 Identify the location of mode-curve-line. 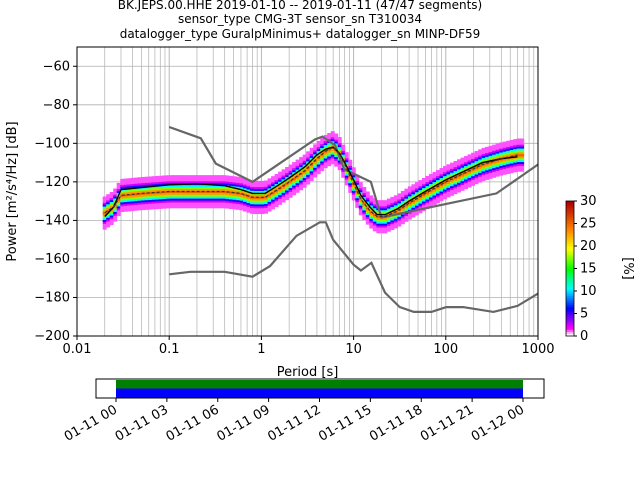
(311, 182).